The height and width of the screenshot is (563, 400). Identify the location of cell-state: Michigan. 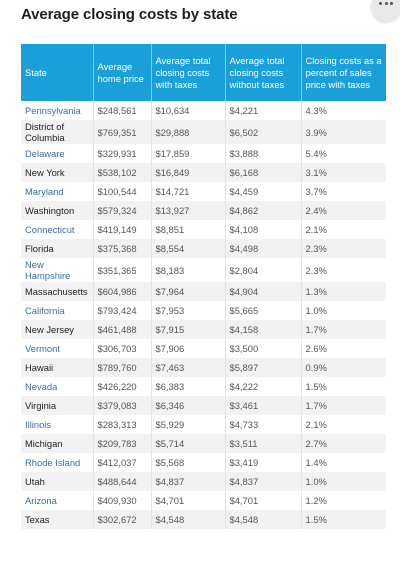
(57, 443).